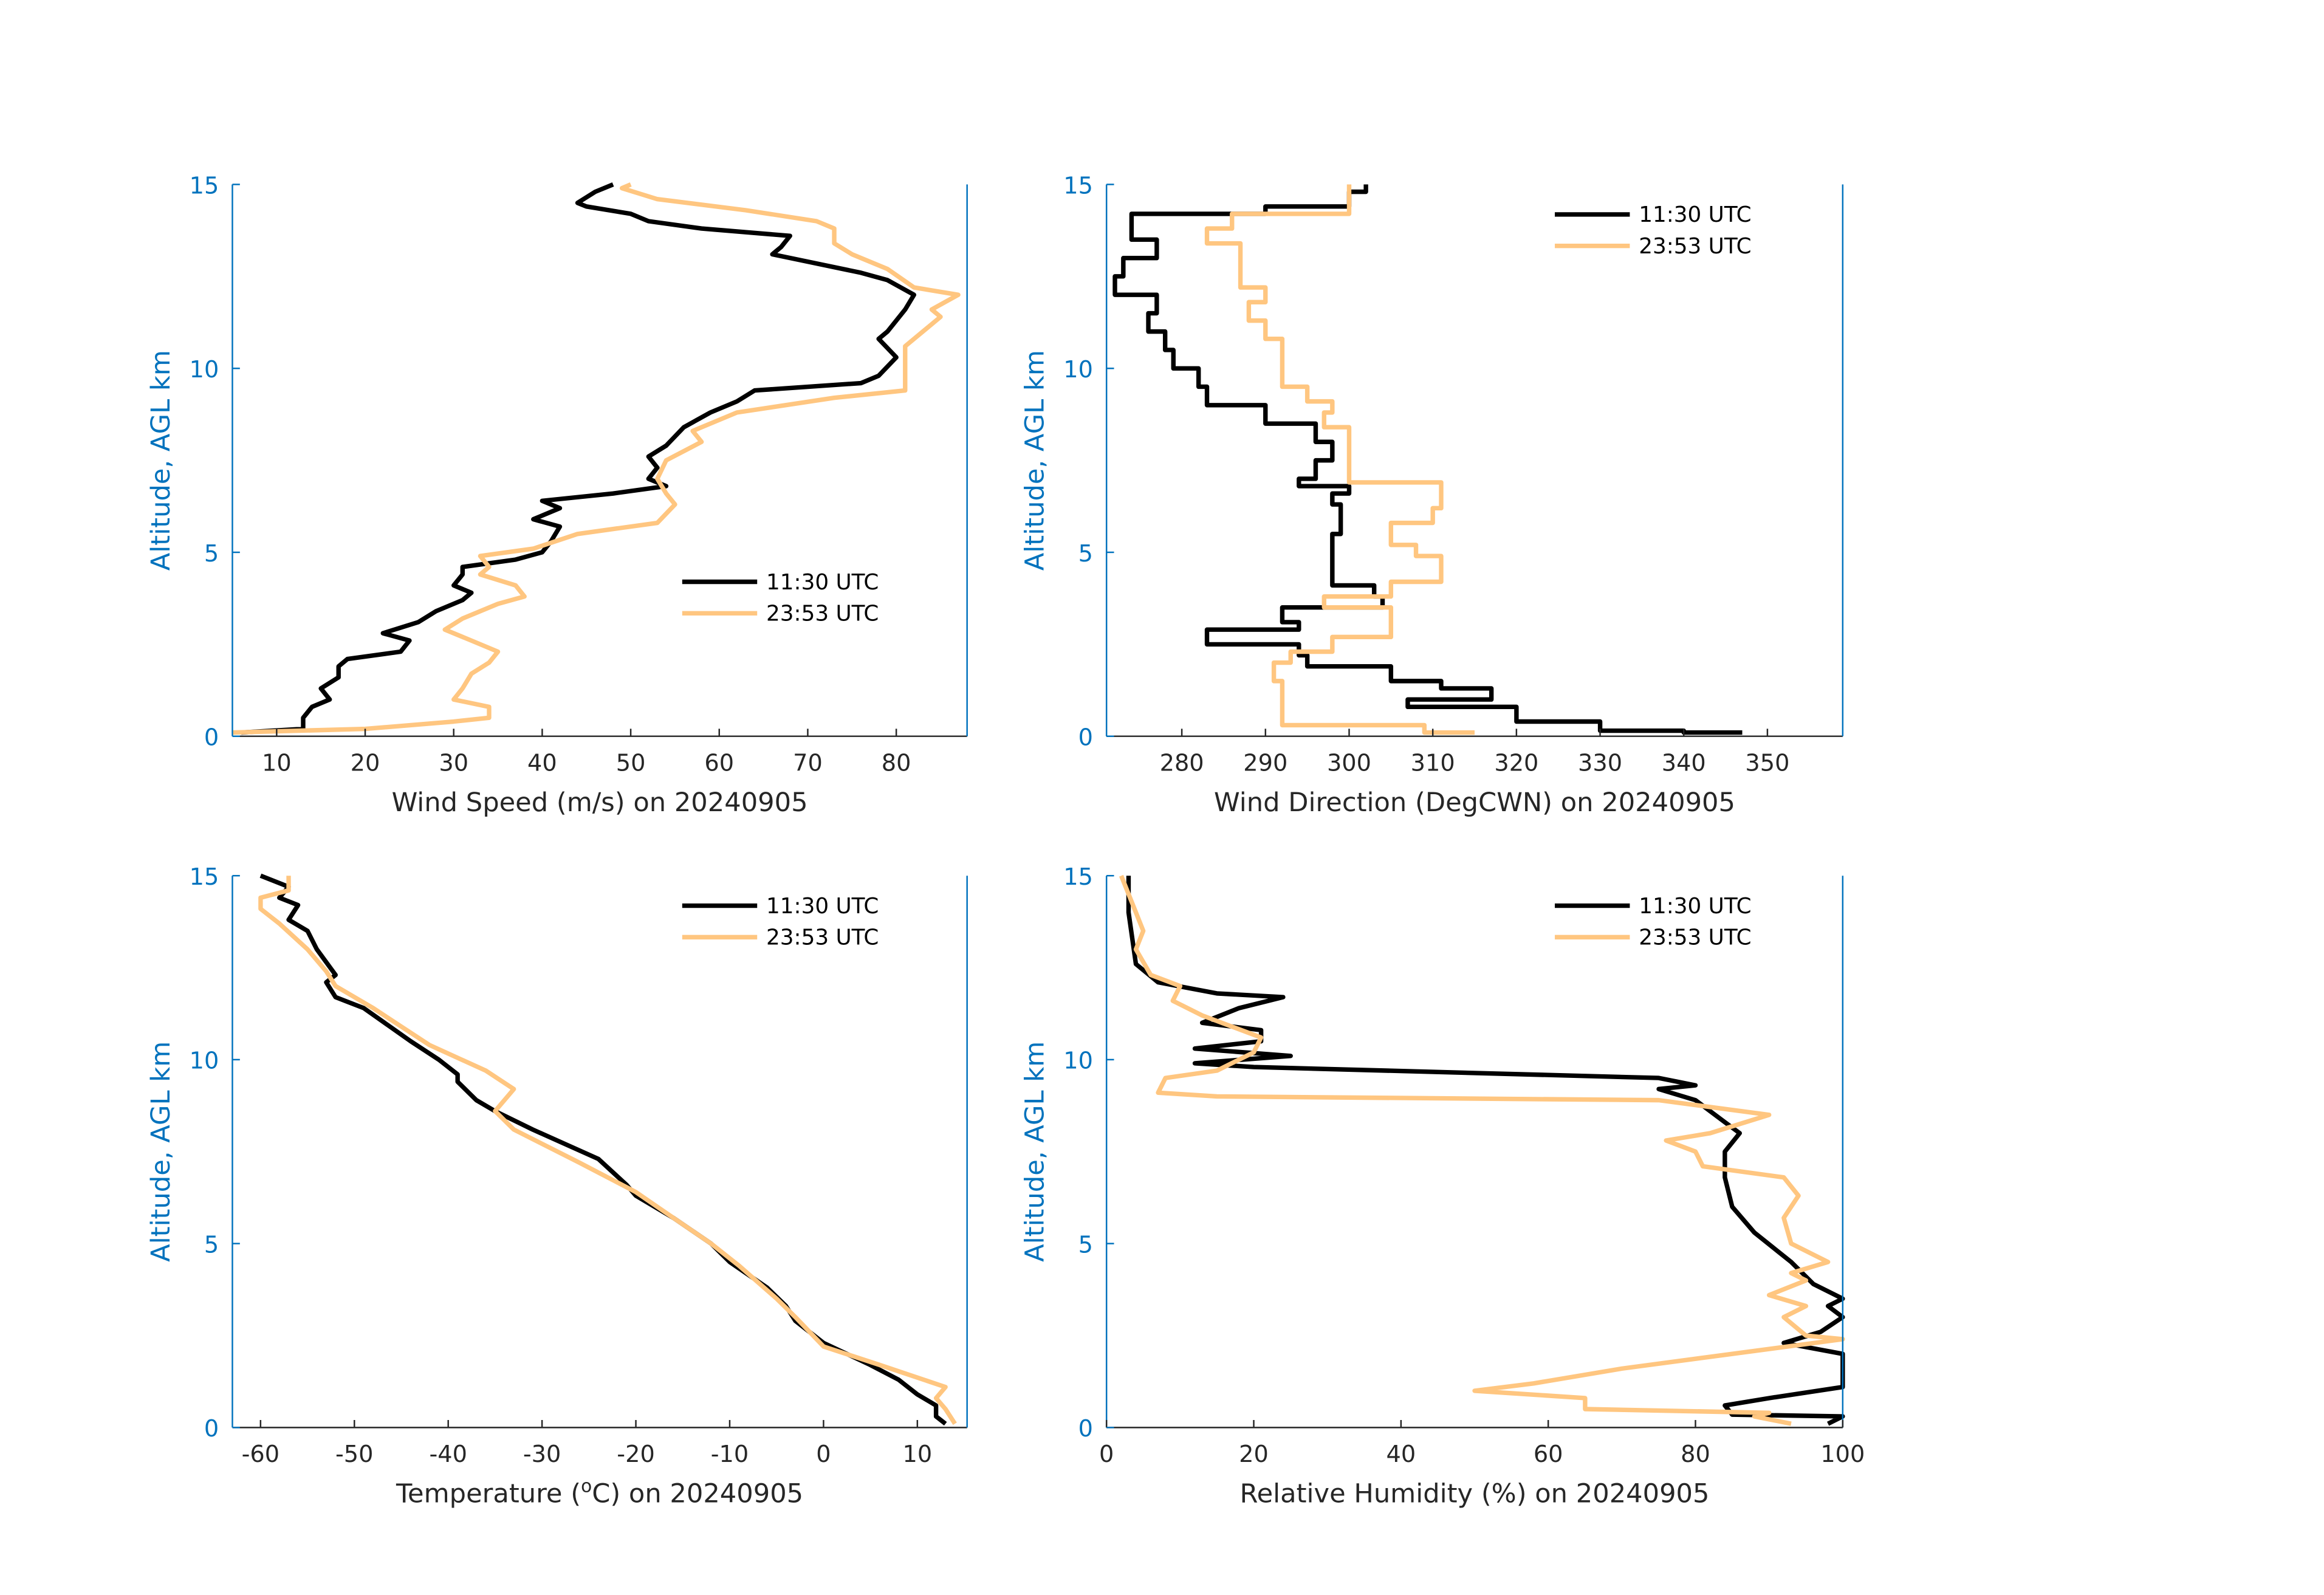  What do you see at coordinates (448, 1454) in the screenshot?
I see `x-tick-label: -40` at bounding box center [448, 1454].